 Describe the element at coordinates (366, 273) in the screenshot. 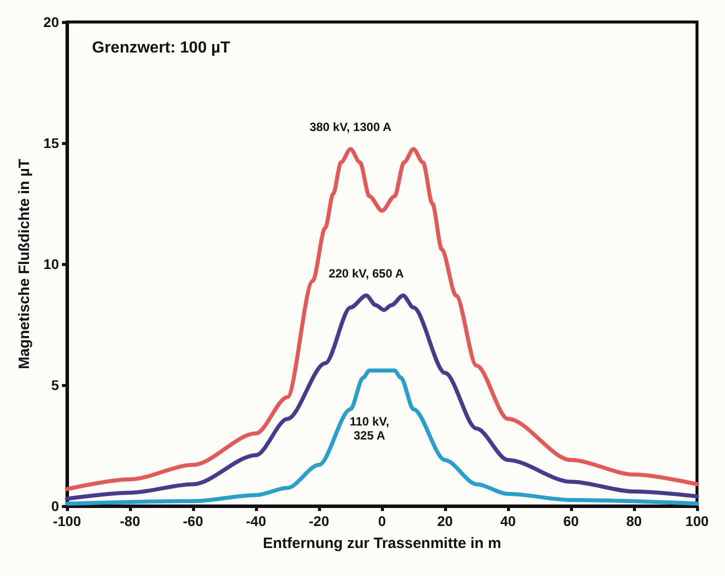

I see `series-label: 220 kV, 650 A` at that location.